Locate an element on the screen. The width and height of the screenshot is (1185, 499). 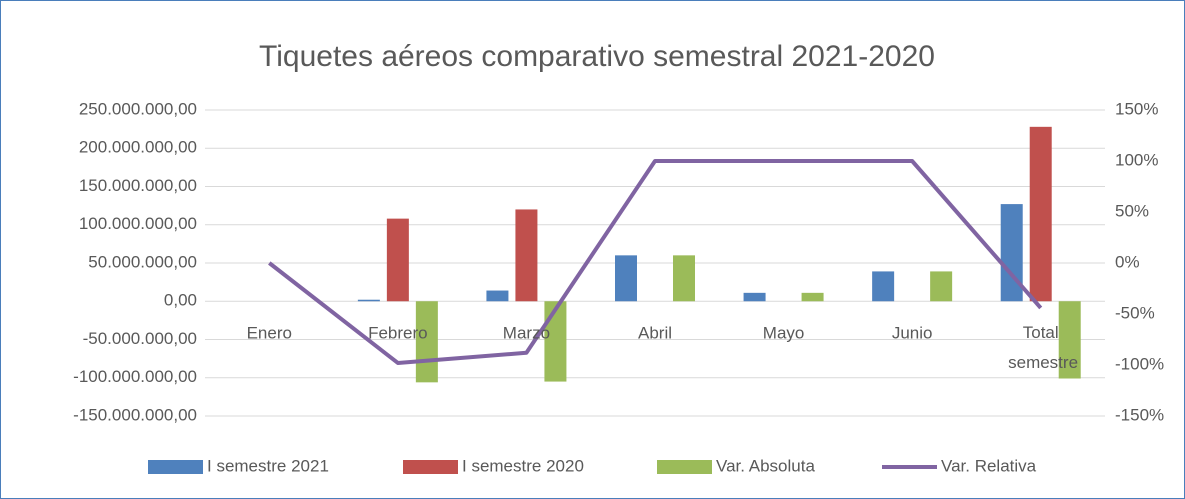
y-tick-label: 200.000.000,00 is located at coordinates (138, 147).